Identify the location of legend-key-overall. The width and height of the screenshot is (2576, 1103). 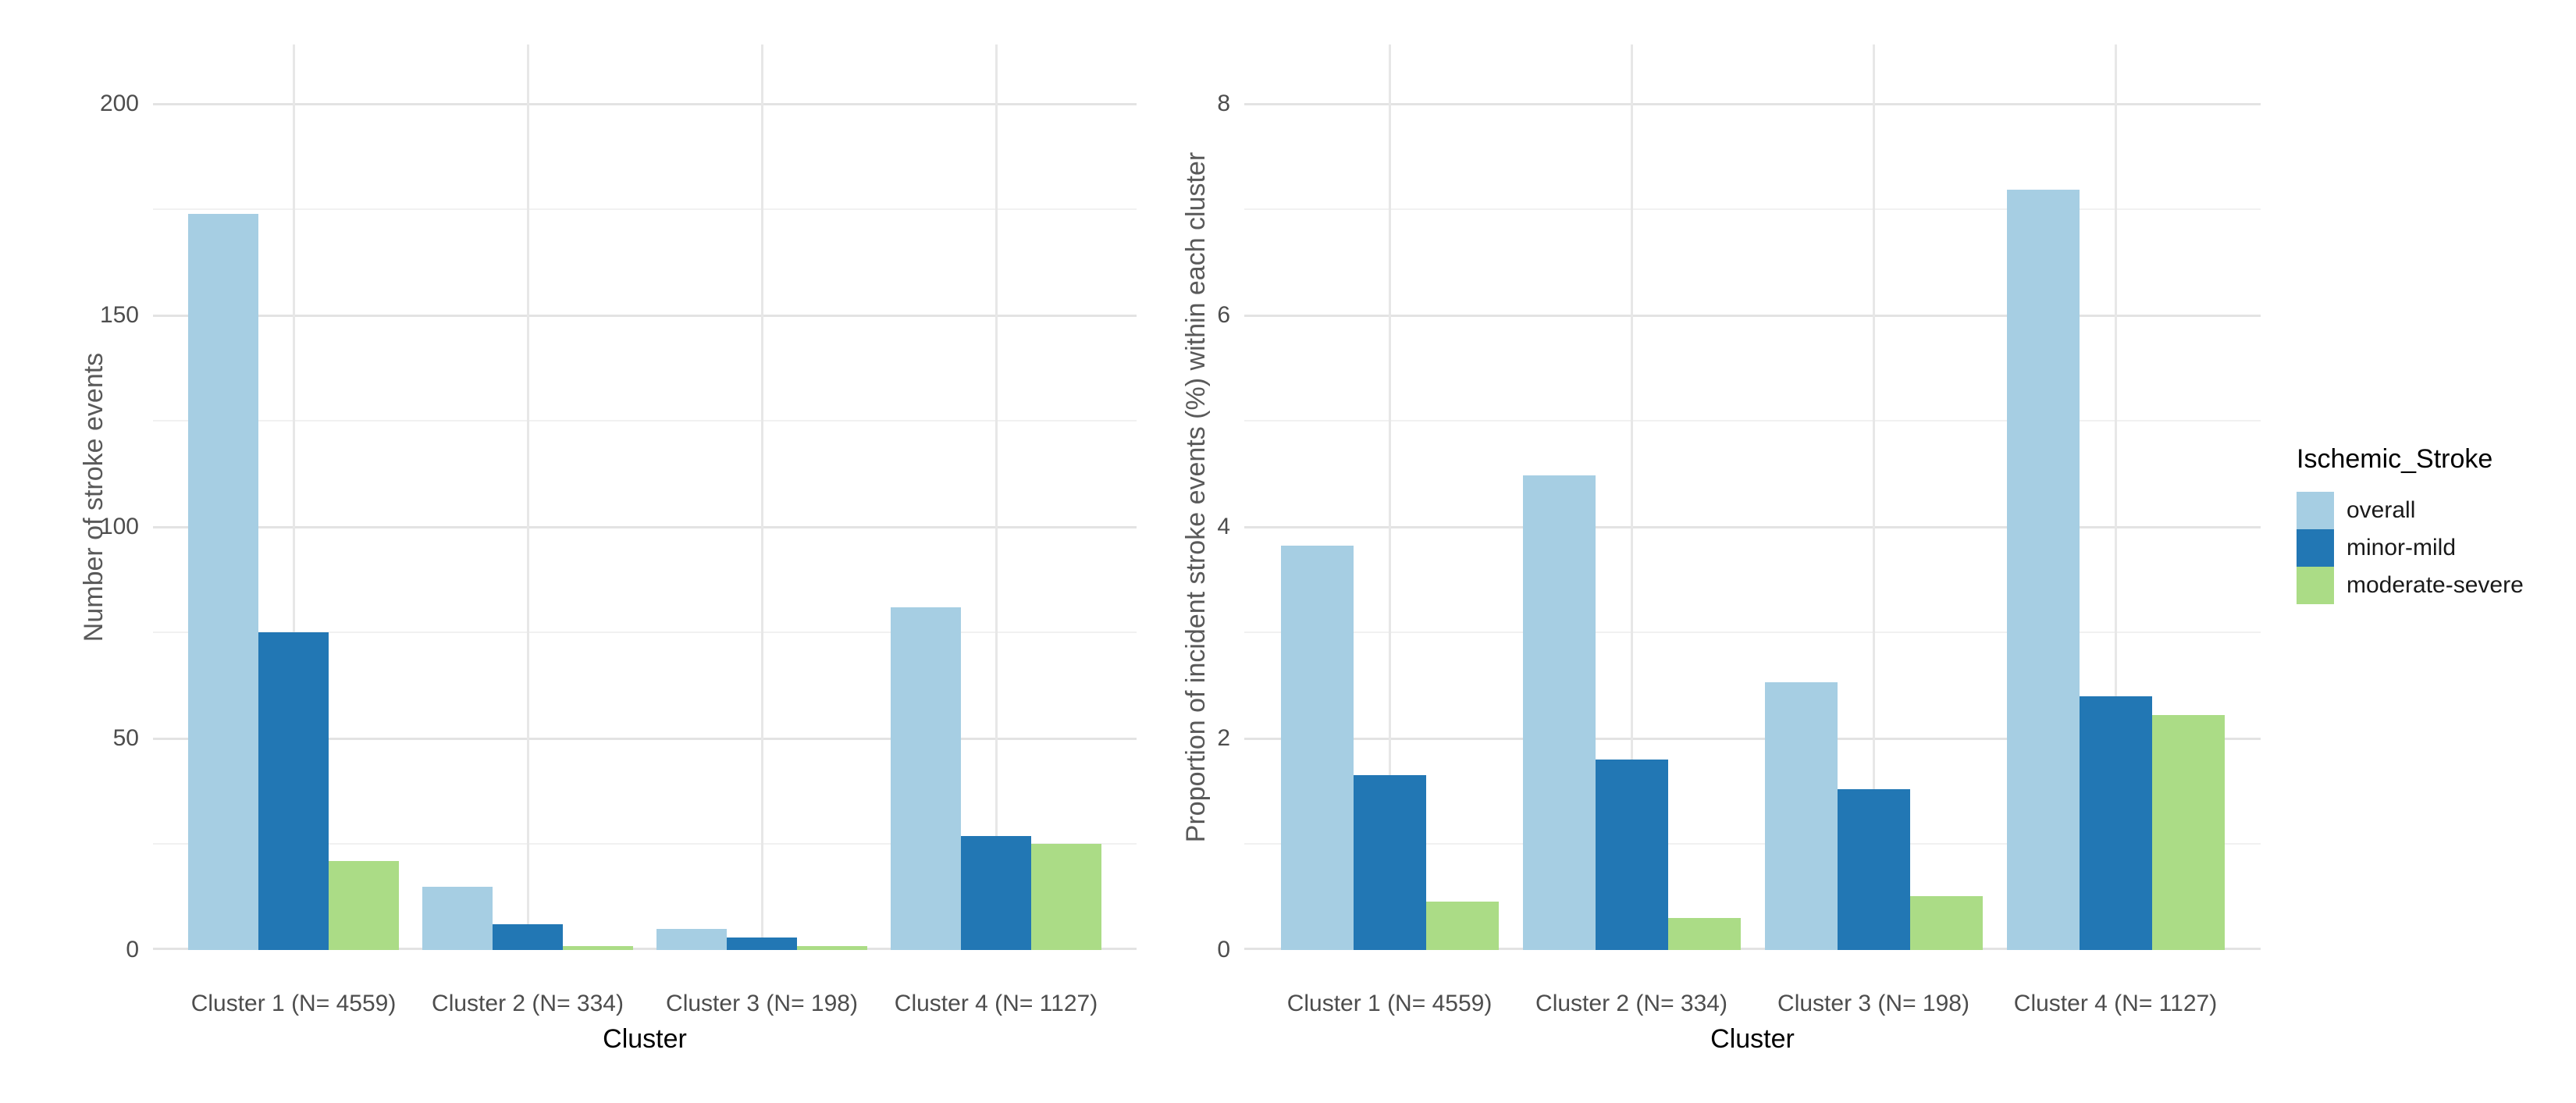
(2315, 510).